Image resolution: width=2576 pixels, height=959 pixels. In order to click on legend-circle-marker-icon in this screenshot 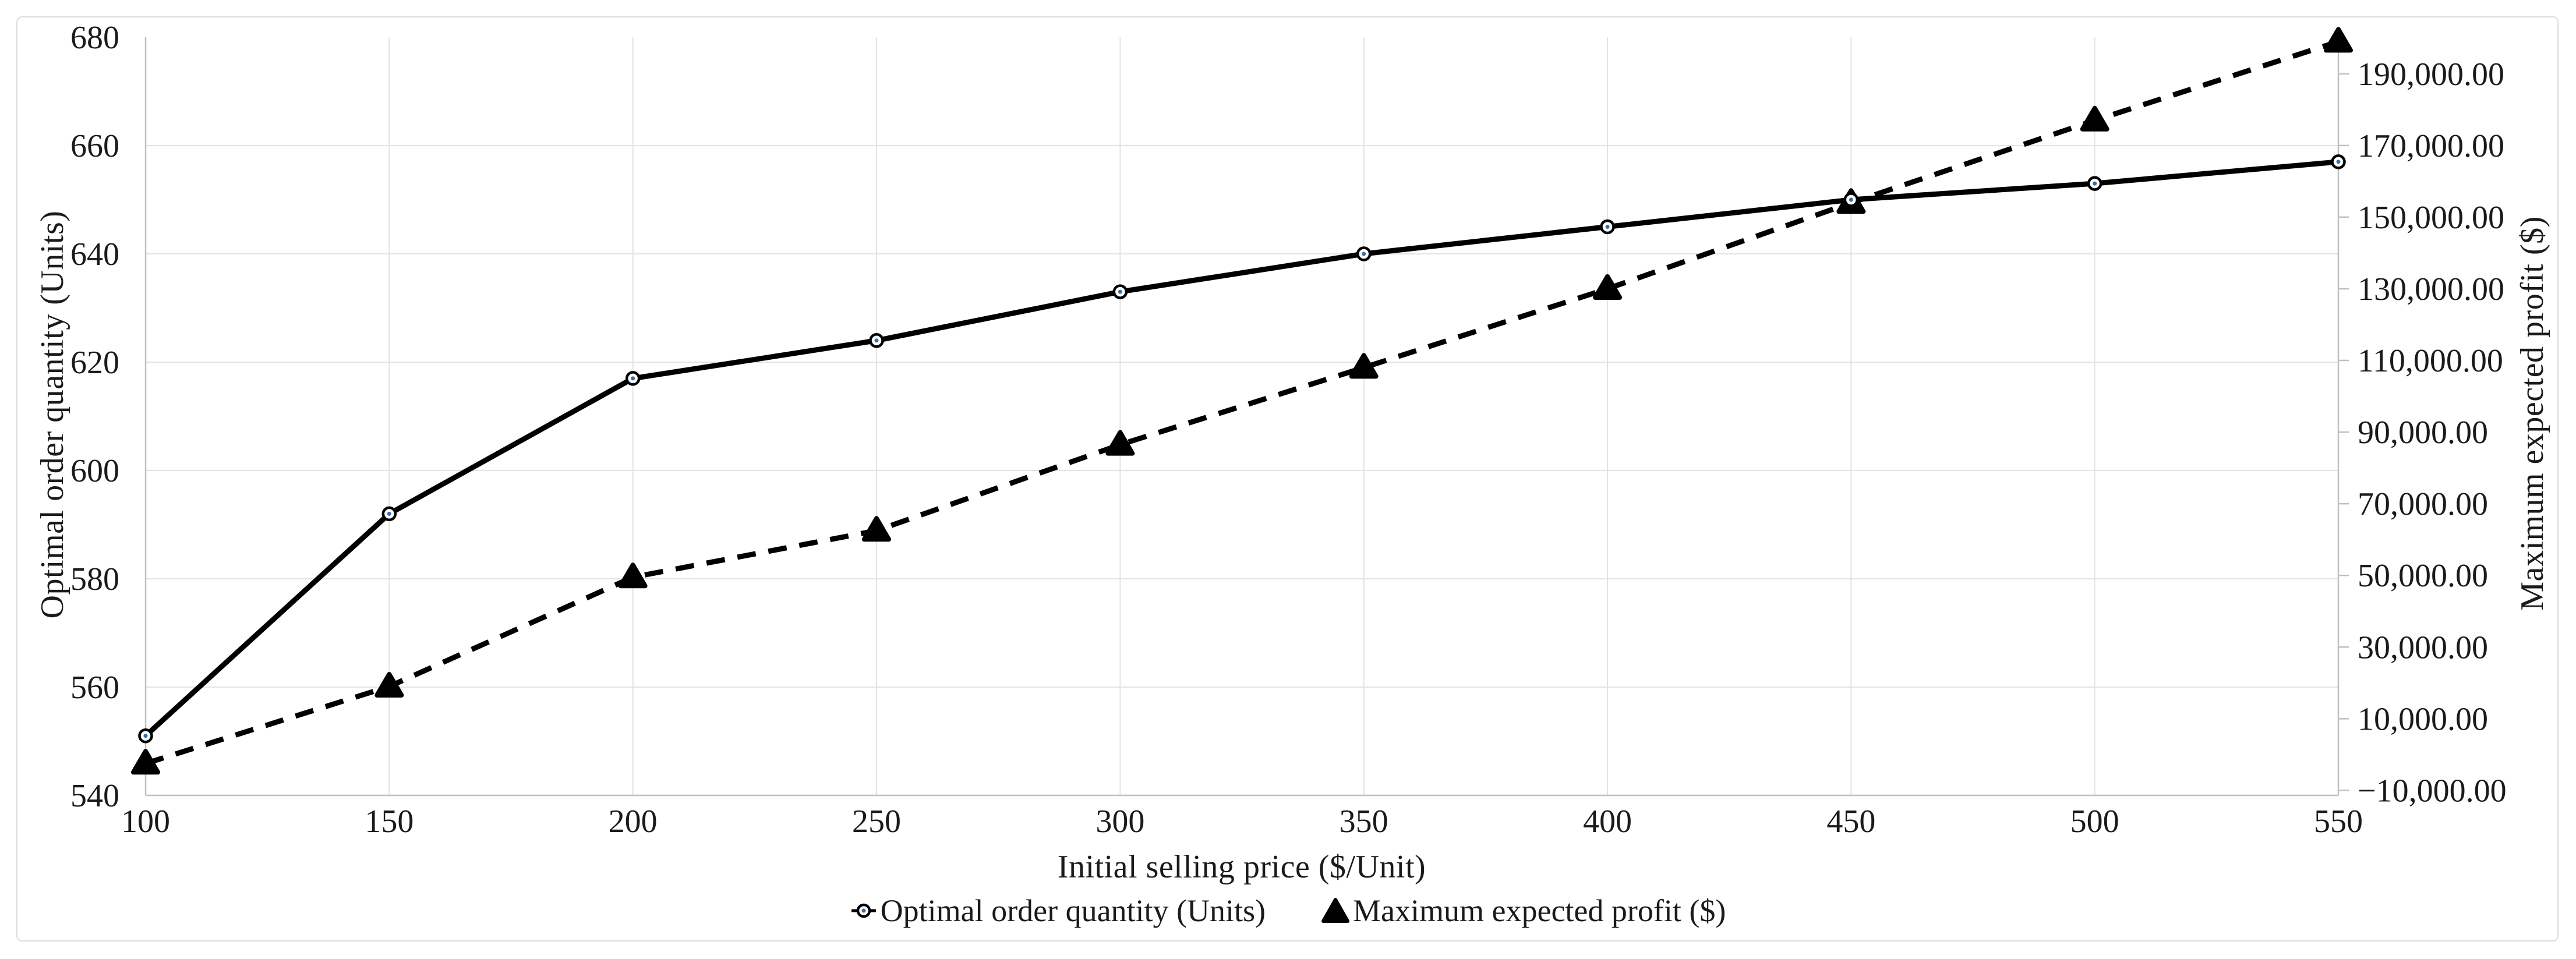, I will do `click(863, 910)`.